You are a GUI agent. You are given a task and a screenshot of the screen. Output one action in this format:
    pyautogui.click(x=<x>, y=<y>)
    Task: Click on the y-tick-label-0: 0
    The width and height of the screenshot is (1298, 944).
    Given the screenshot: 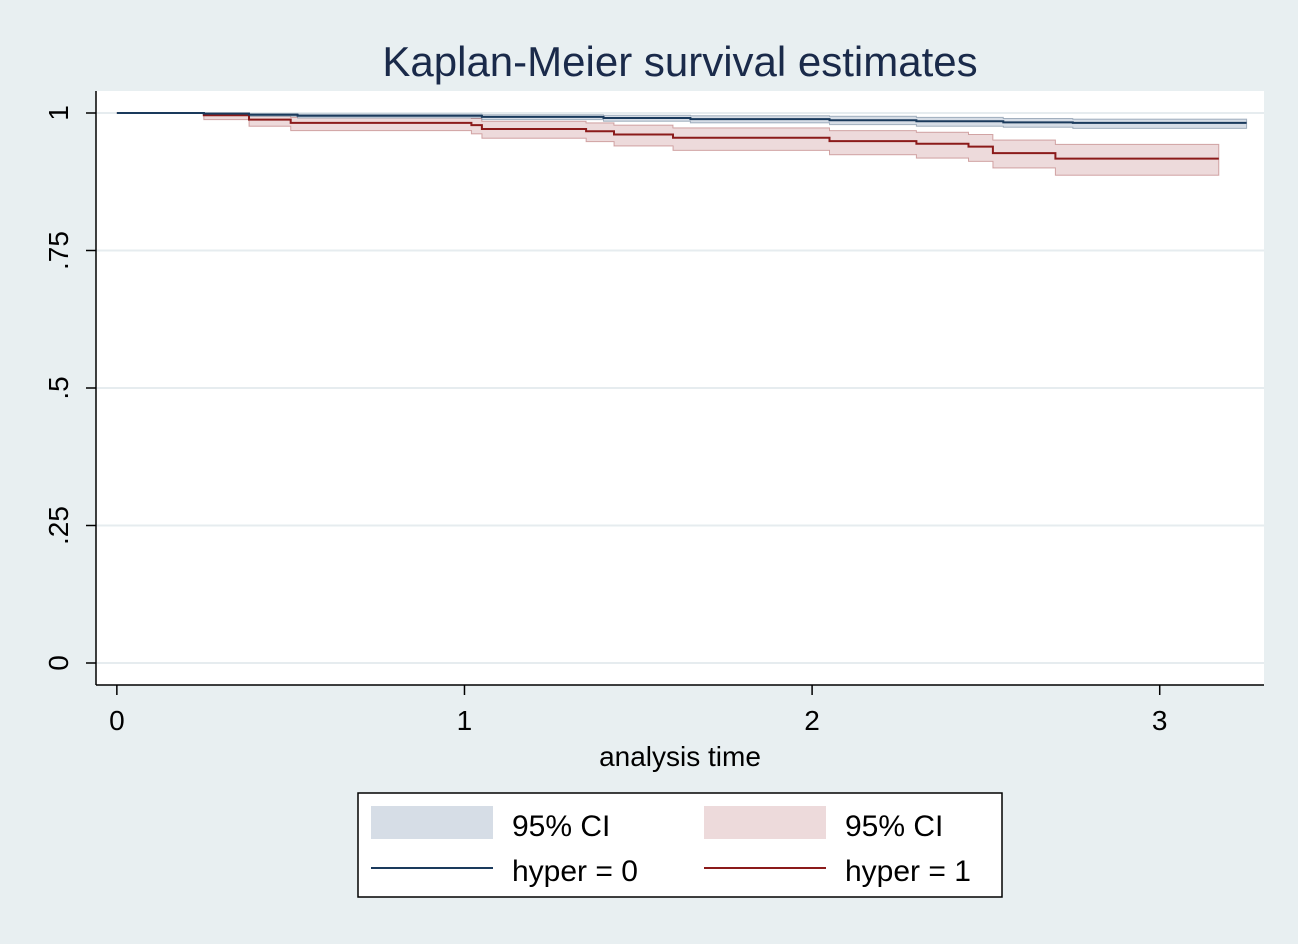 What is the action you would take?
    pyautogui.click(x=58, y=663)
    